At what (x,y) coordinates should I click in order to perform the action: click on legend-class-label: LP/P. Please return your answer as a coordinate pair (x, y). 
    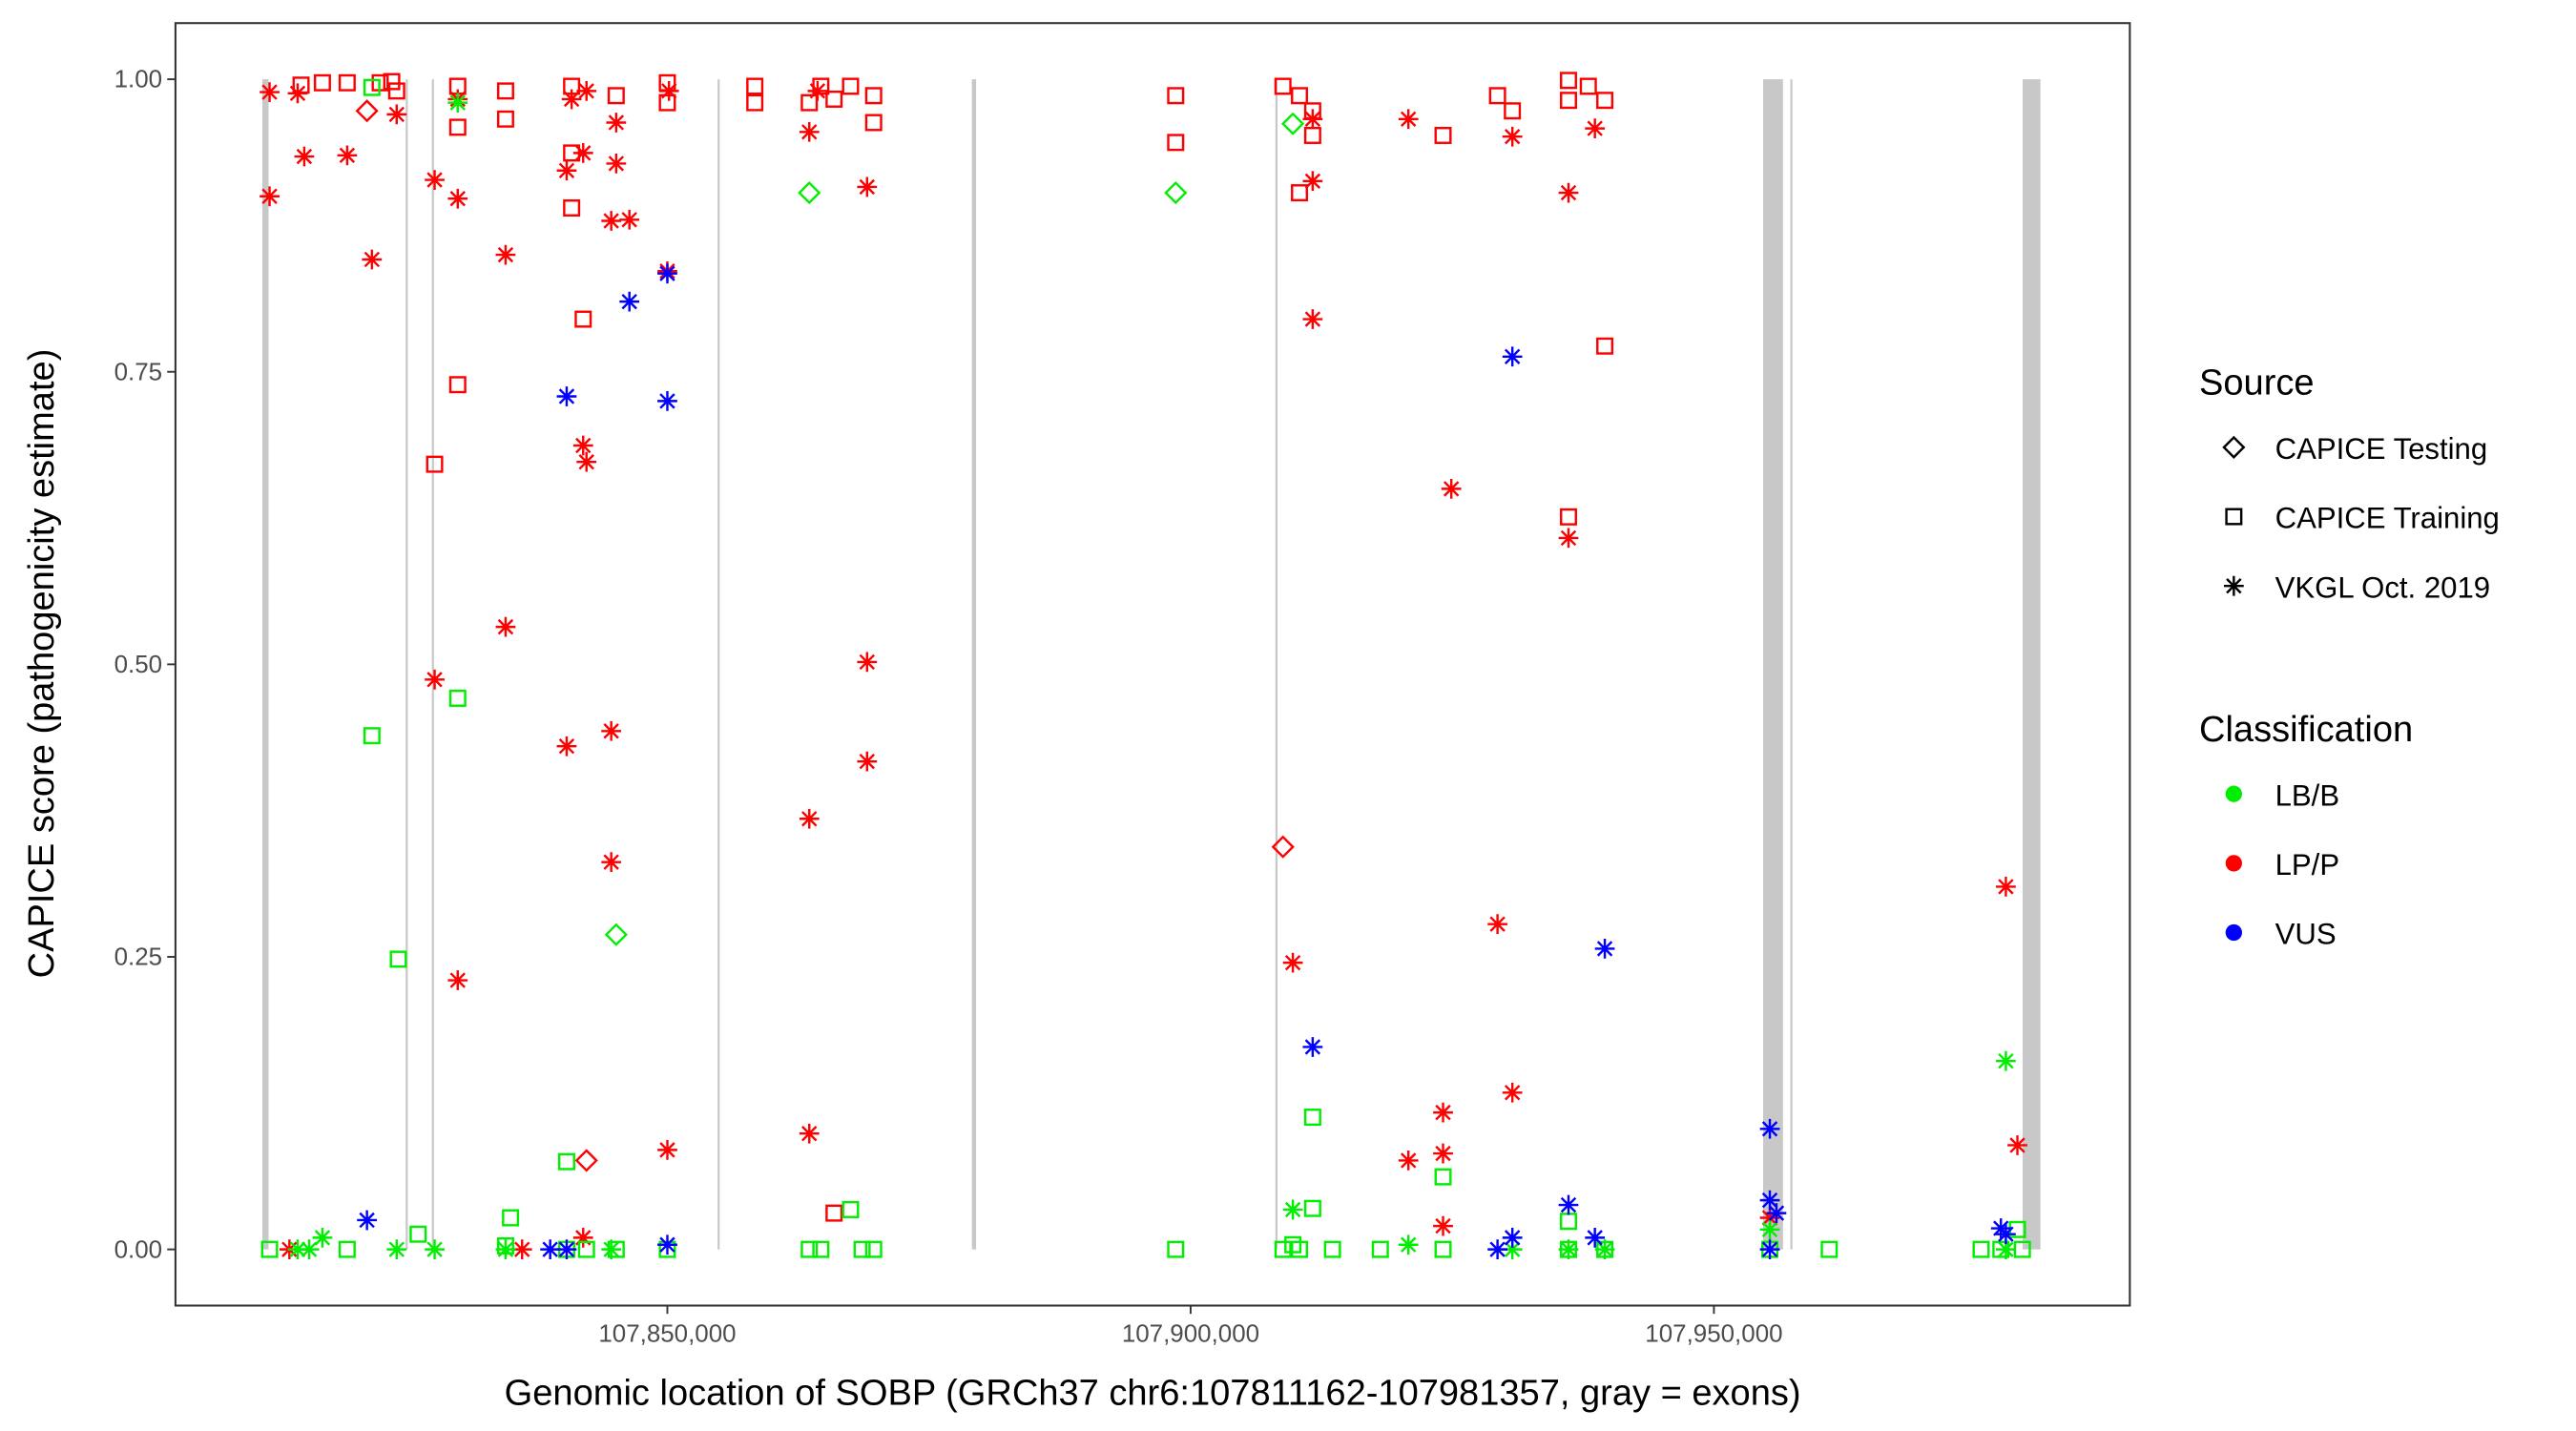
    Looking at the image, I should click on (2307, 864).